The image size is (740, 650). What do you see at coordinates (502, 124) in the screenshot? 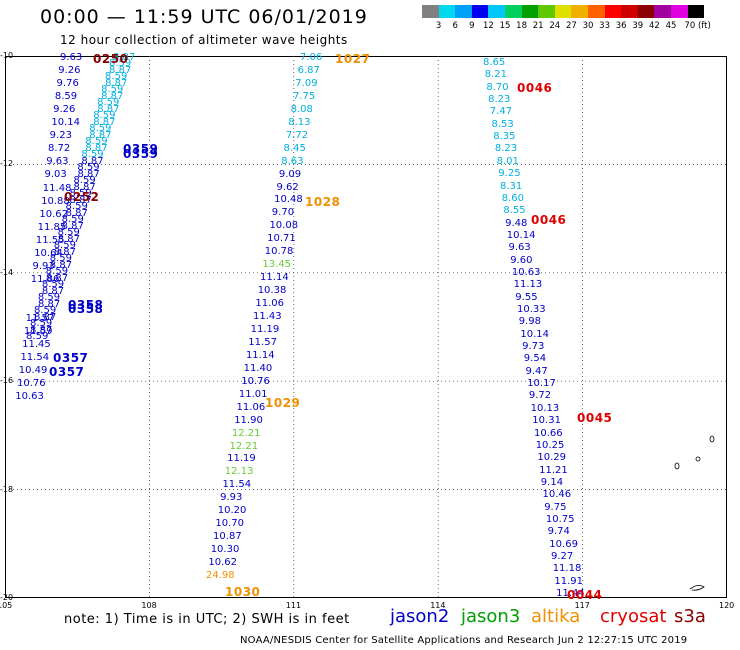
I see `swh-value: 8.53` at bounding box center [502, 124].